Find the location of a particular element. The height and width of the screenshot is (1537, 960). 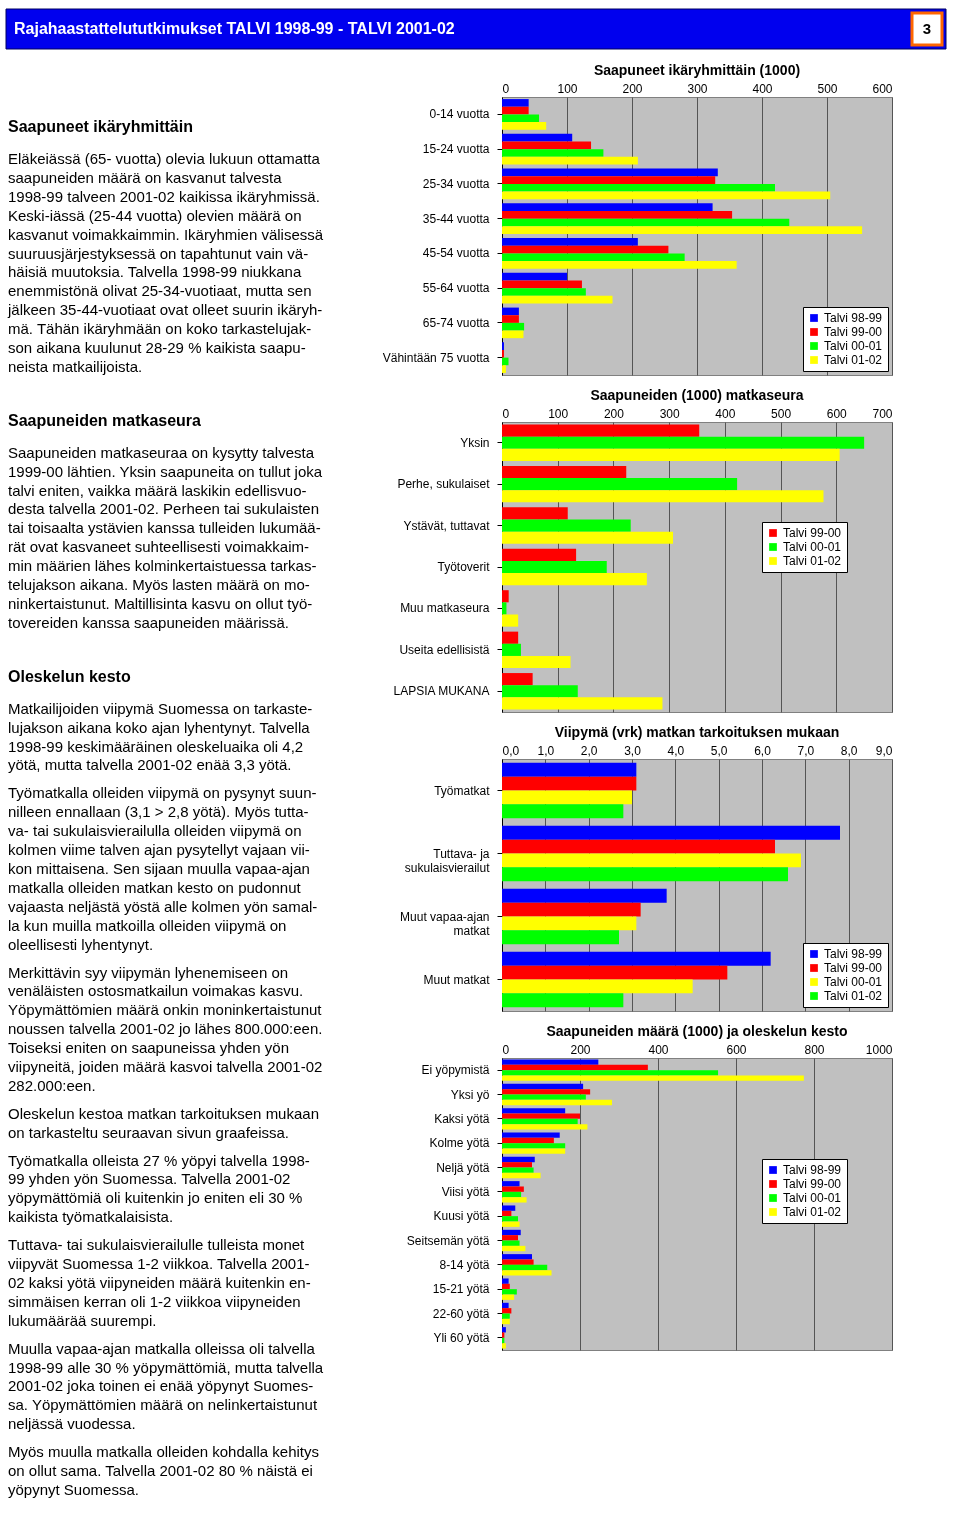

text: 3 is located at coordinates (927, 28).